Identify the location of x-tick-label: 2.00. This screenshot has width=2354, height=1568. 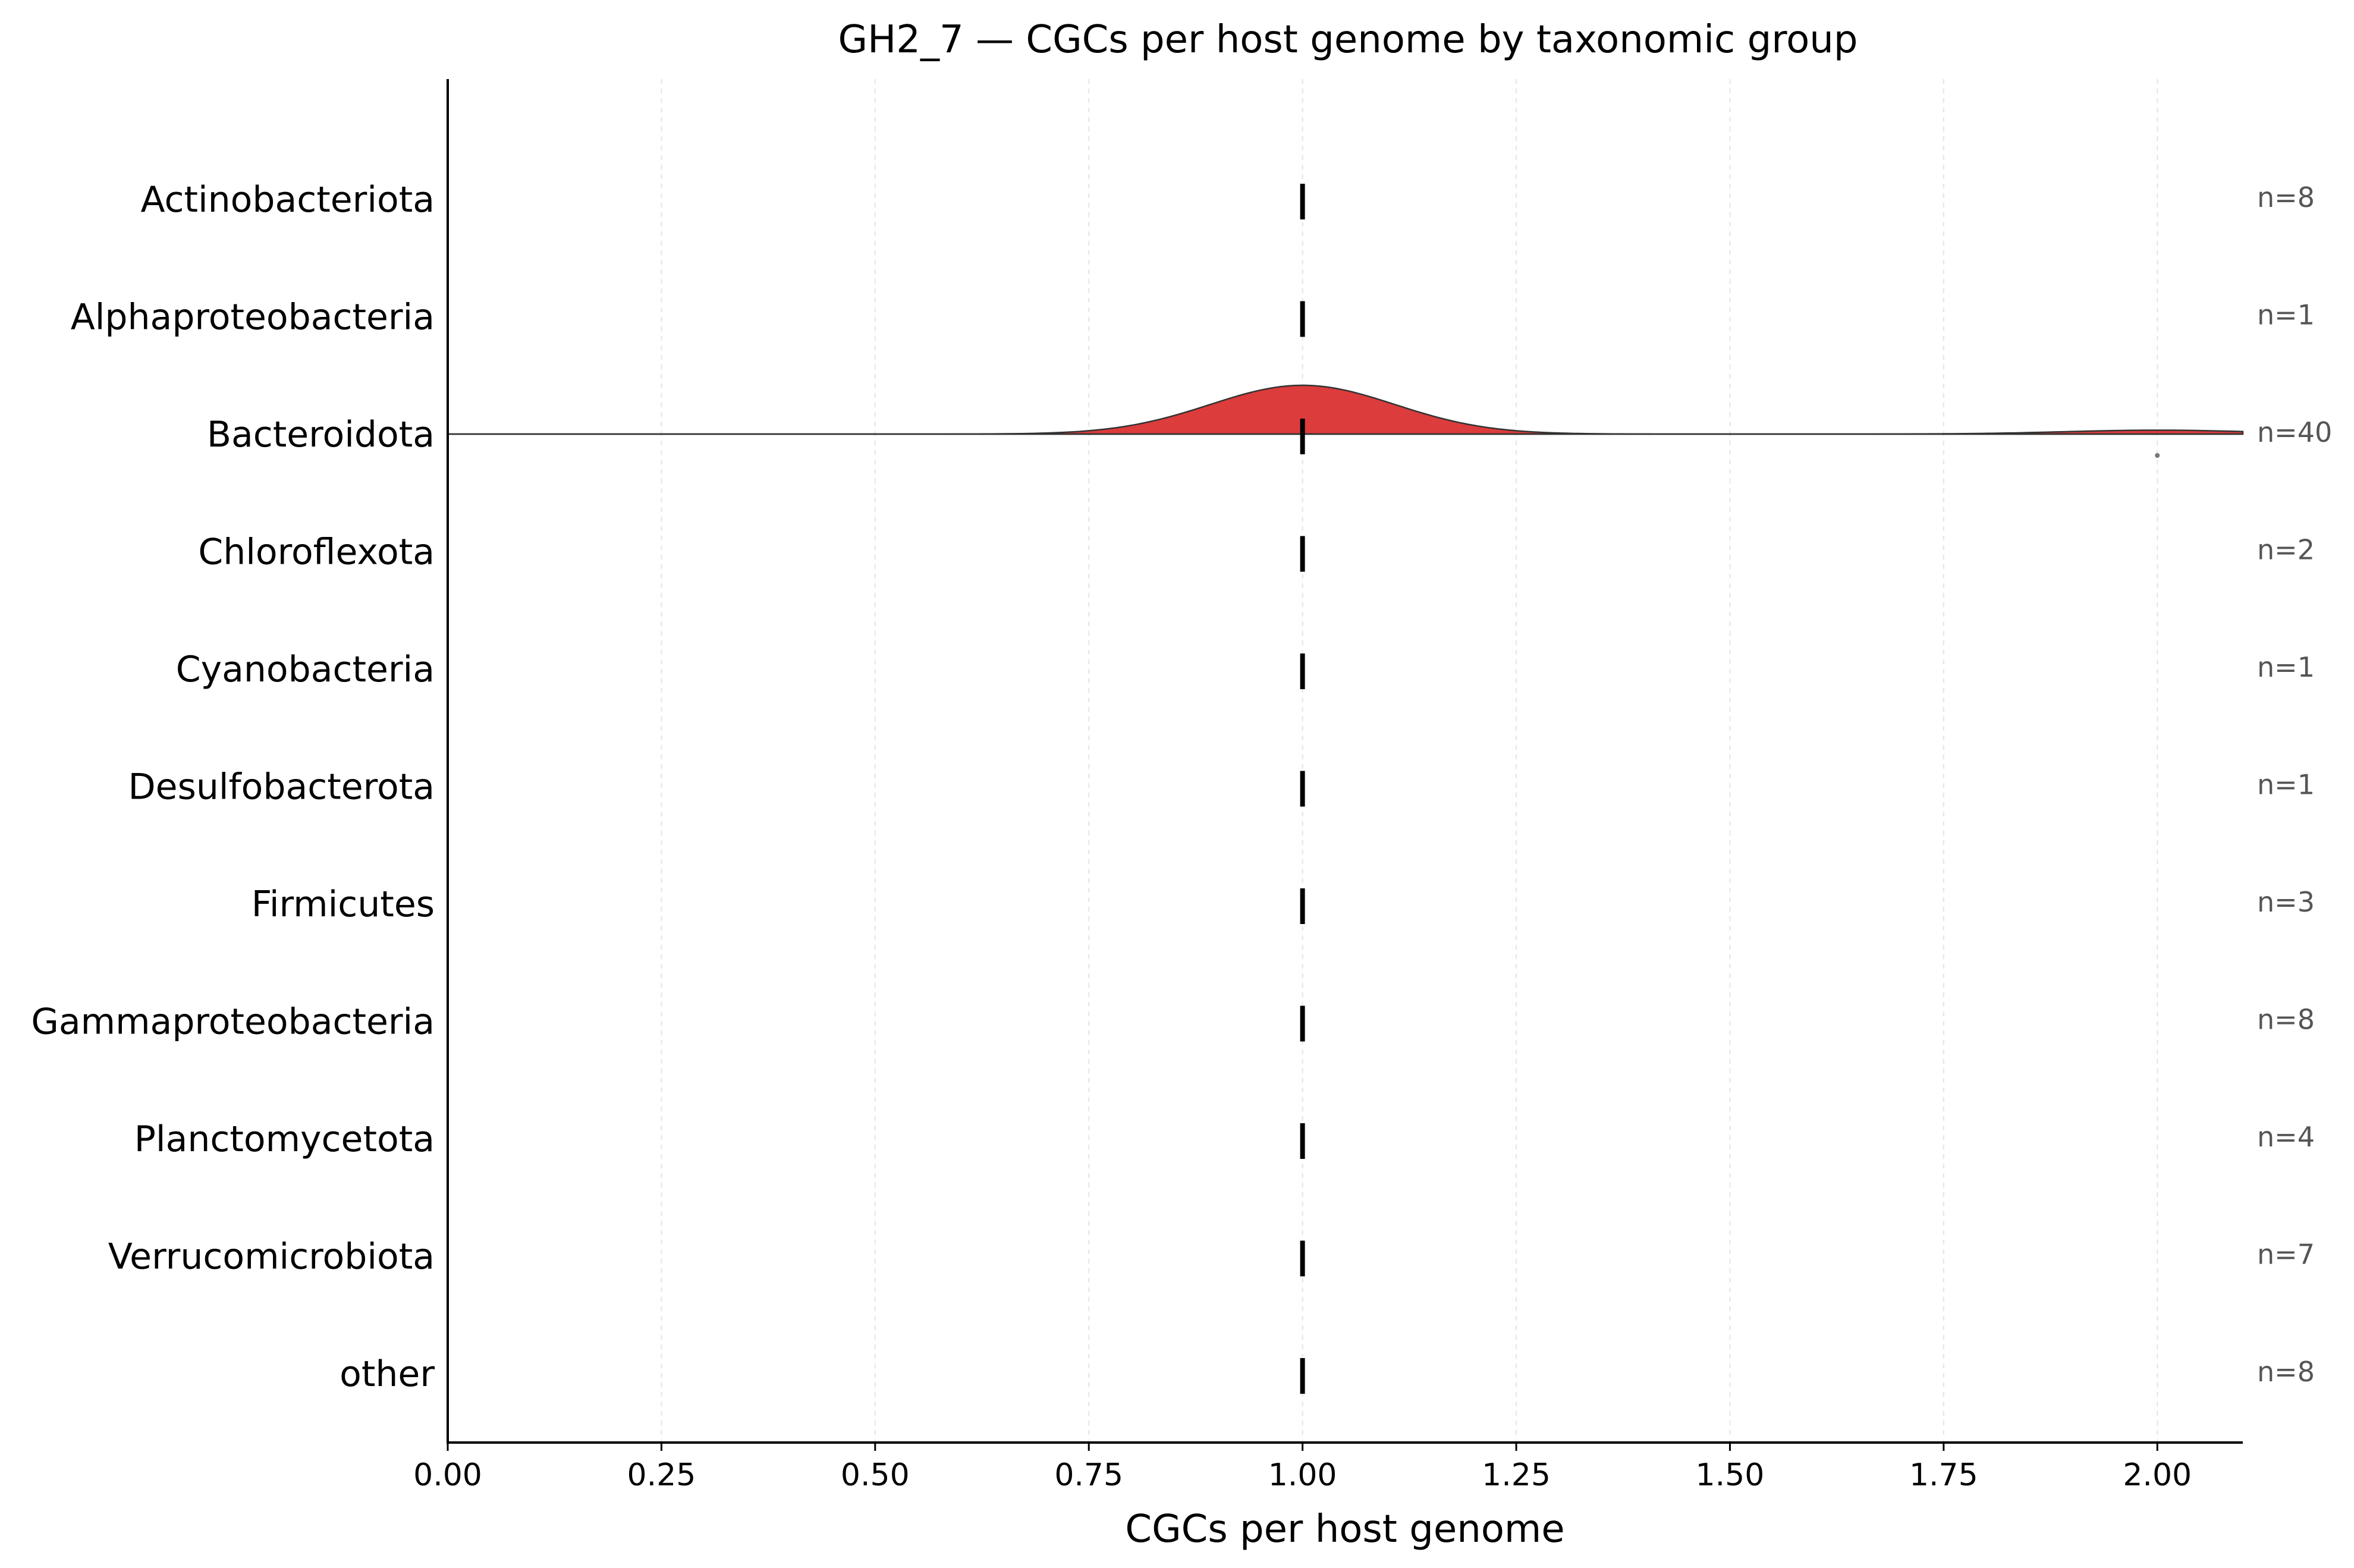
(2158, 1475).